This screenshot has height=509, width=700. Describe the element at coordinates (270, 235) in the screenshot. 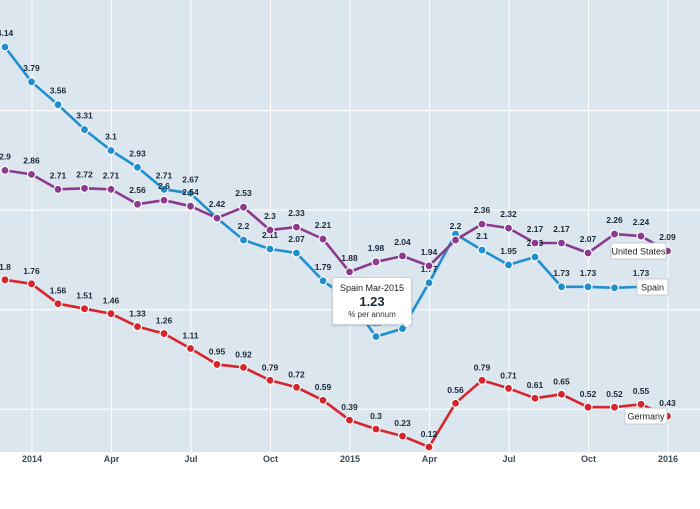

I see `data-label-spain: 2.11` at that location.